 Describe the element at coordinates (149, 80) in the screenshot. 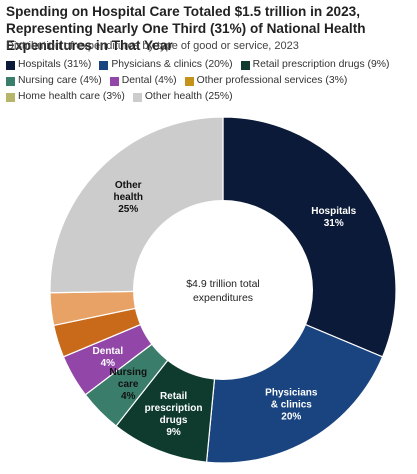

I see `legend-label: Dental (4%)` at that location.